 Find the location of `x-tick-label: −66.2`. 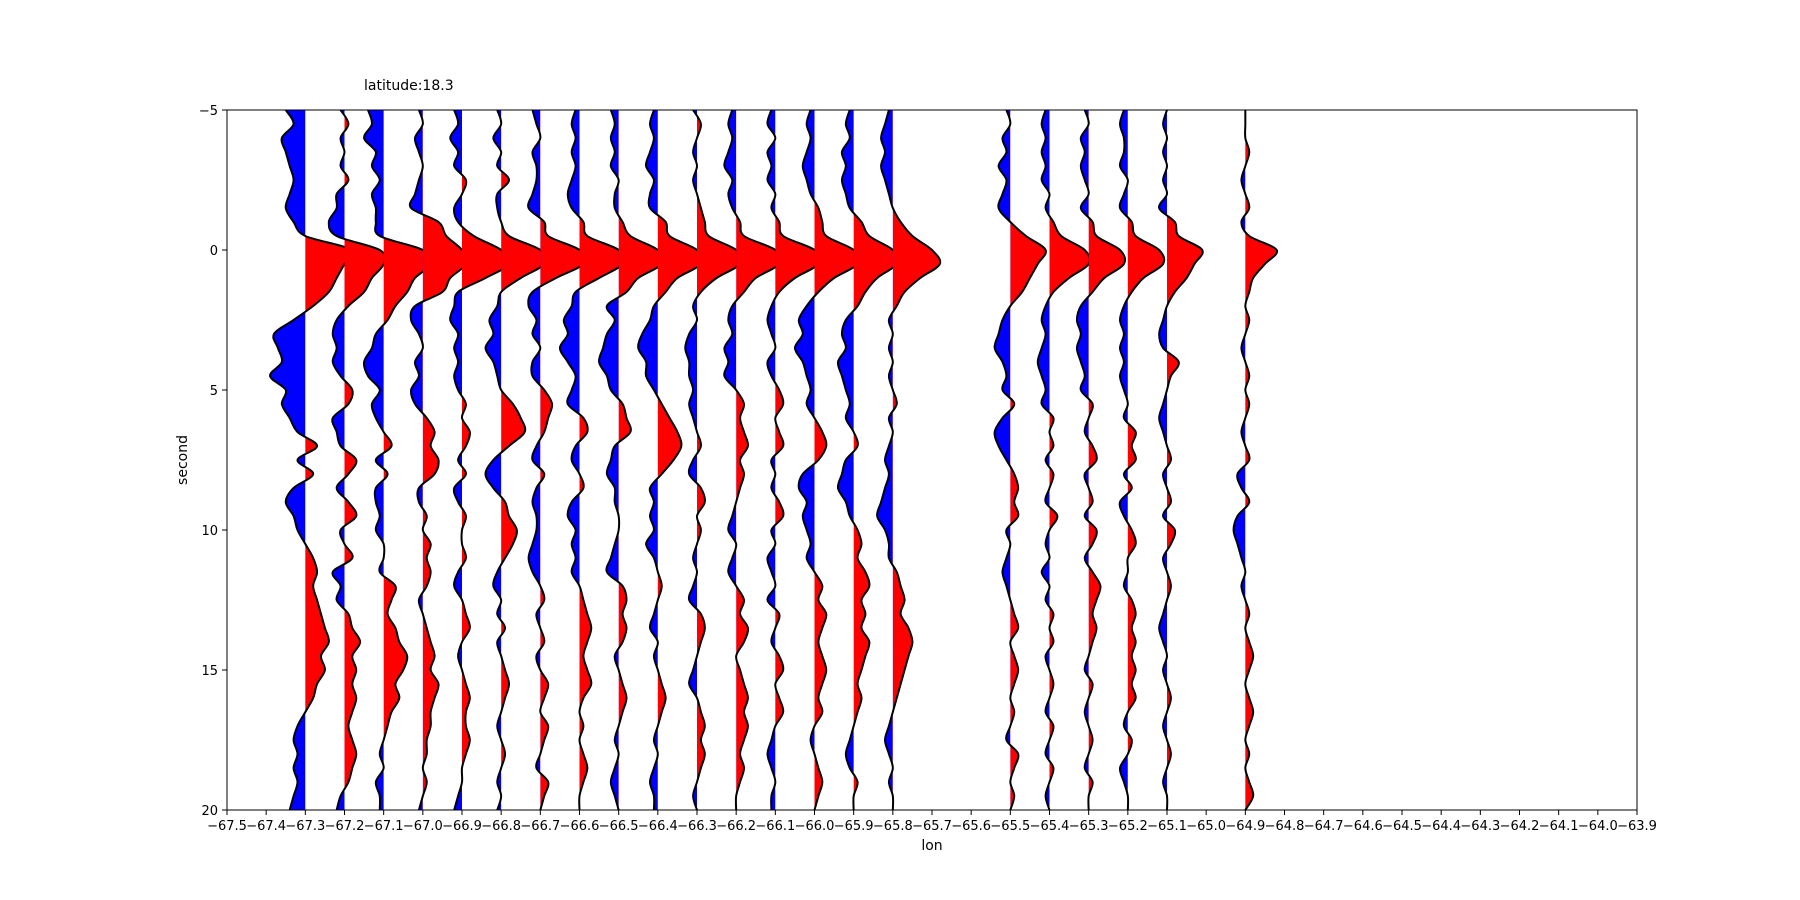

x-tick-label: −66.2 is located at coordinates (736, 826).